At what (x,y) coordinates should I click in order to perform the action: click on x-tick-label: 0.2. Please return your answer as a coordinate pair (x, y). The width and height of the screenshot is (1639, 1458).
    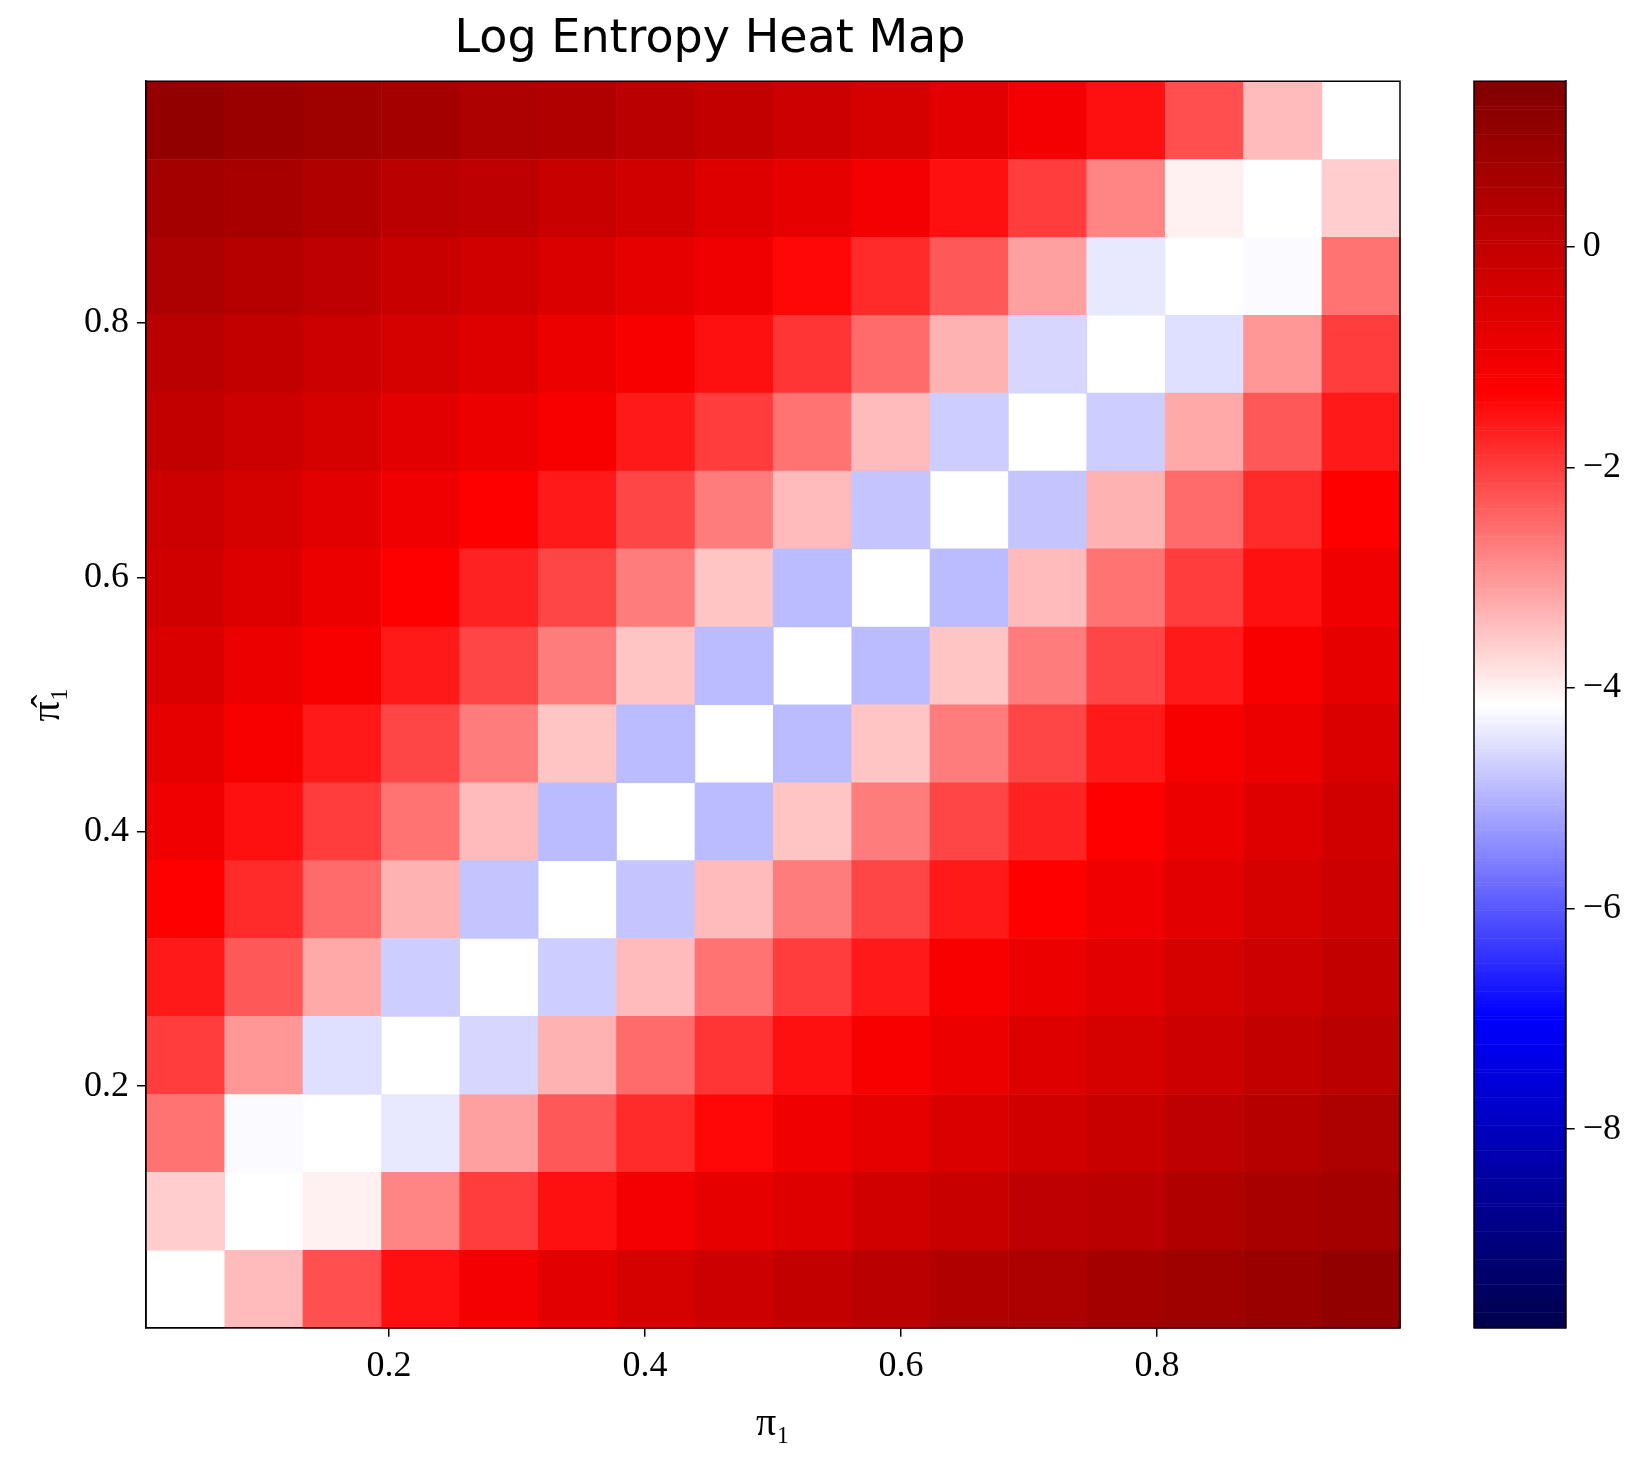
    Looking at the image, I should click on (389, 1363).